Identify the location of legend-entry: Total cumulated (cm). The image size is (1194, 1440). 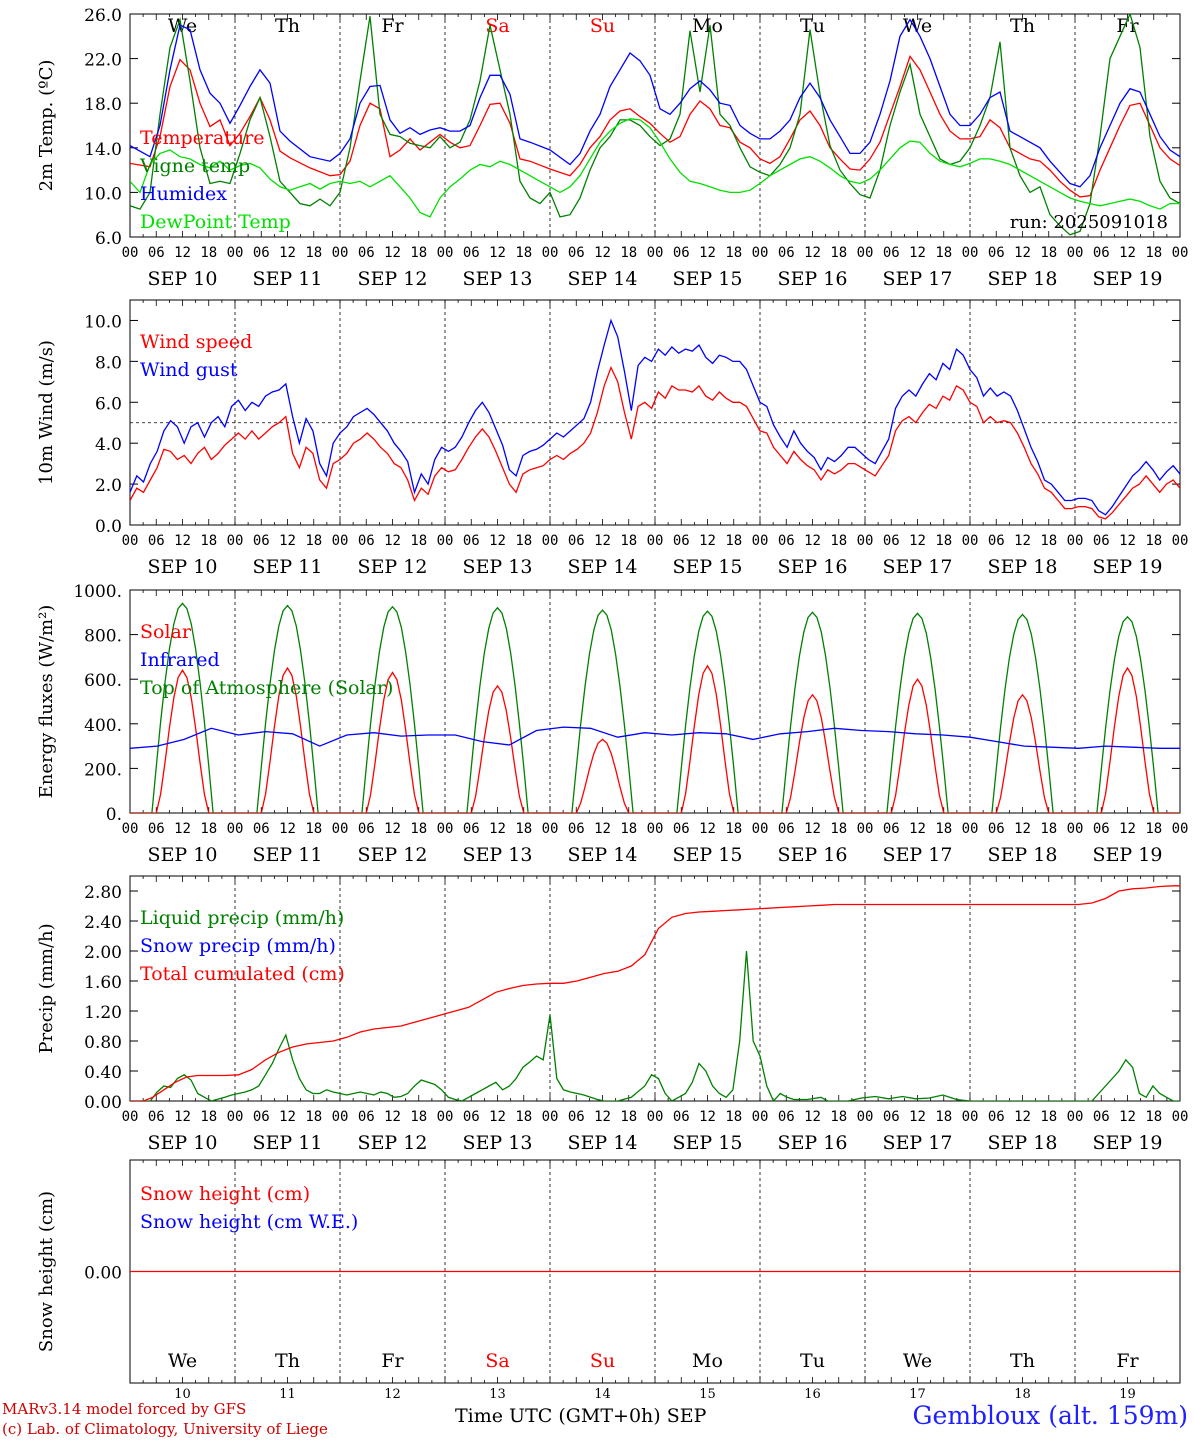
(242, 974).